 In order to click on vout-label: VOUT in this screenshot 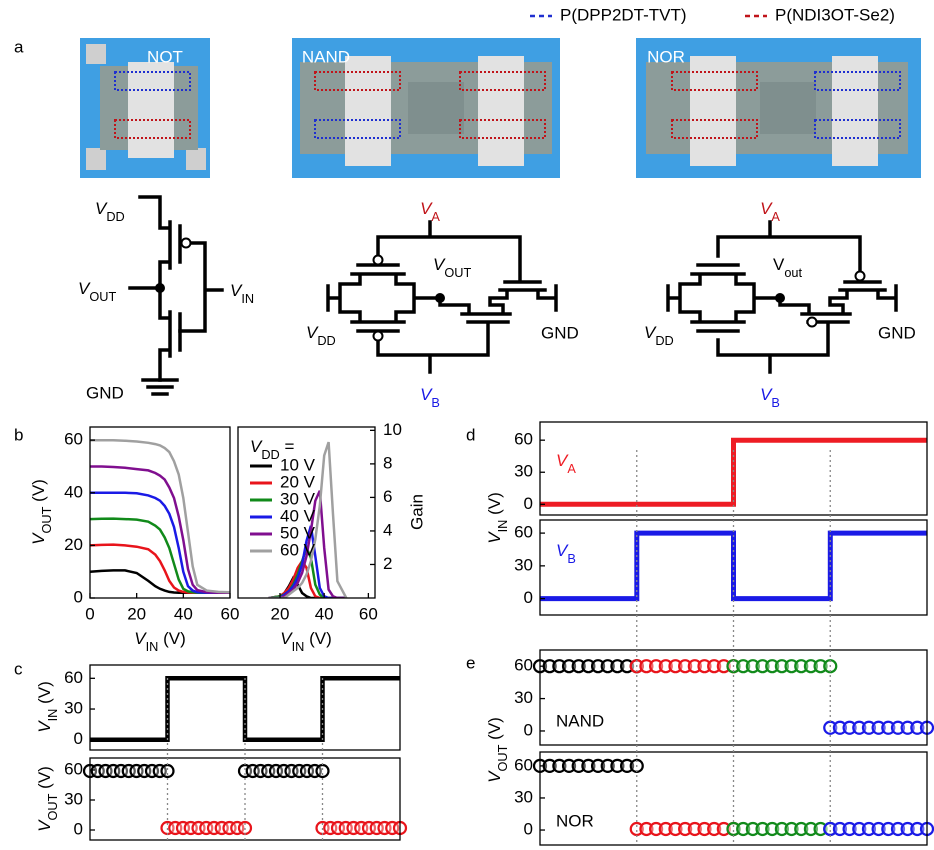, I will do `click(97, 291)`.